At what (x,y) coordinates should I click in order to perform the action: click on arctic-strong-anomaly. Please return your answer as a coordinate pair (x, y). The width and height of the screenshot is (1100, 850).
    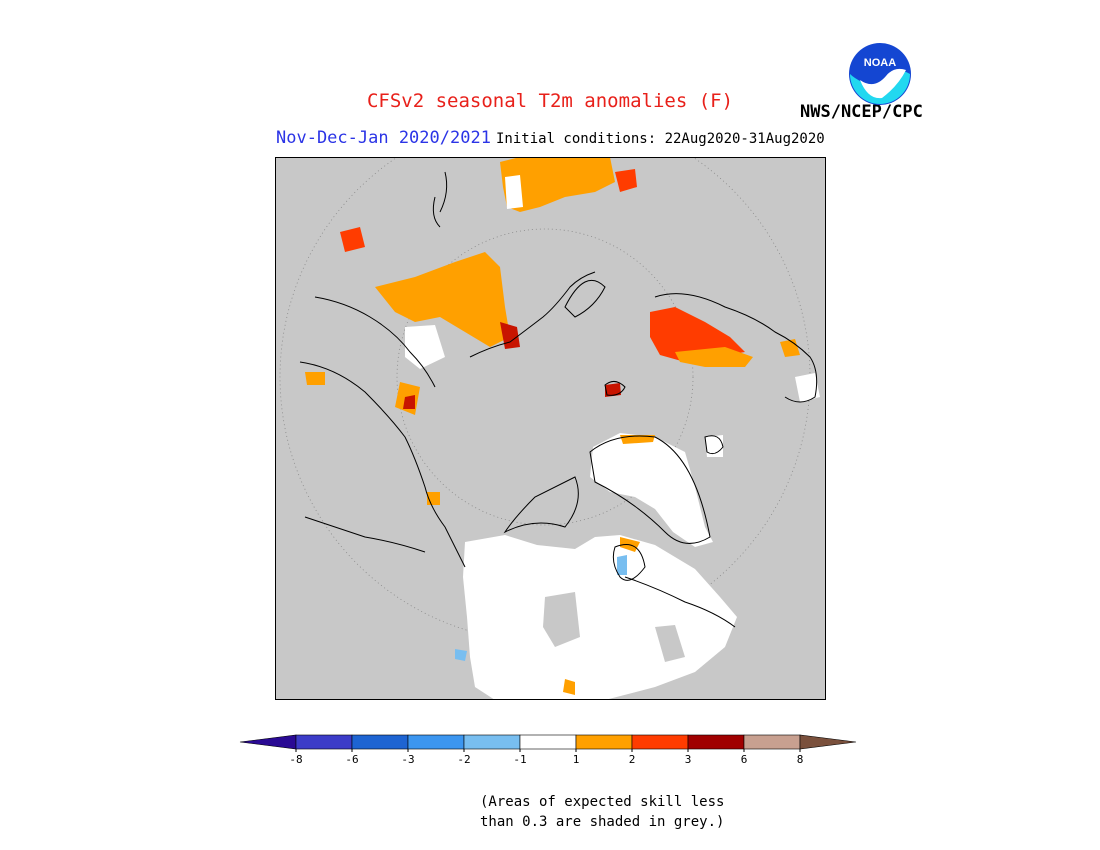
    Looking at the image, I should click on (613, 390).